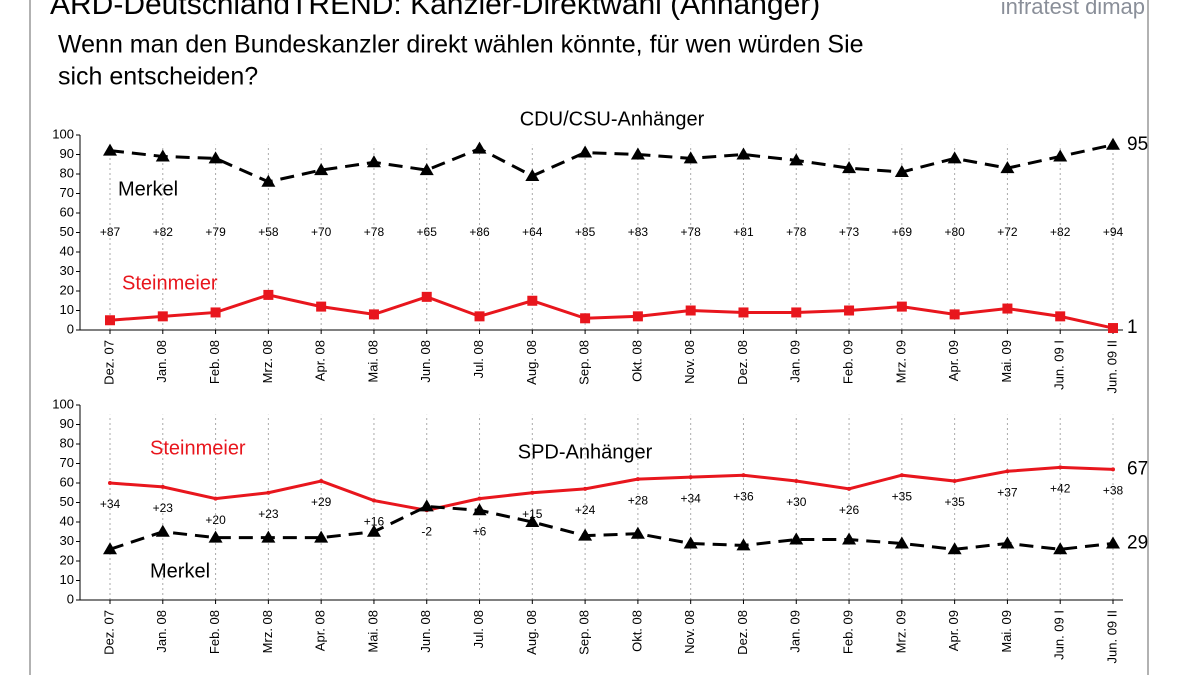 Image resolution: width=1200 pixels, height=675 pixels. I want to click on x-tick-label: Sep. 08, so click(584, 632).